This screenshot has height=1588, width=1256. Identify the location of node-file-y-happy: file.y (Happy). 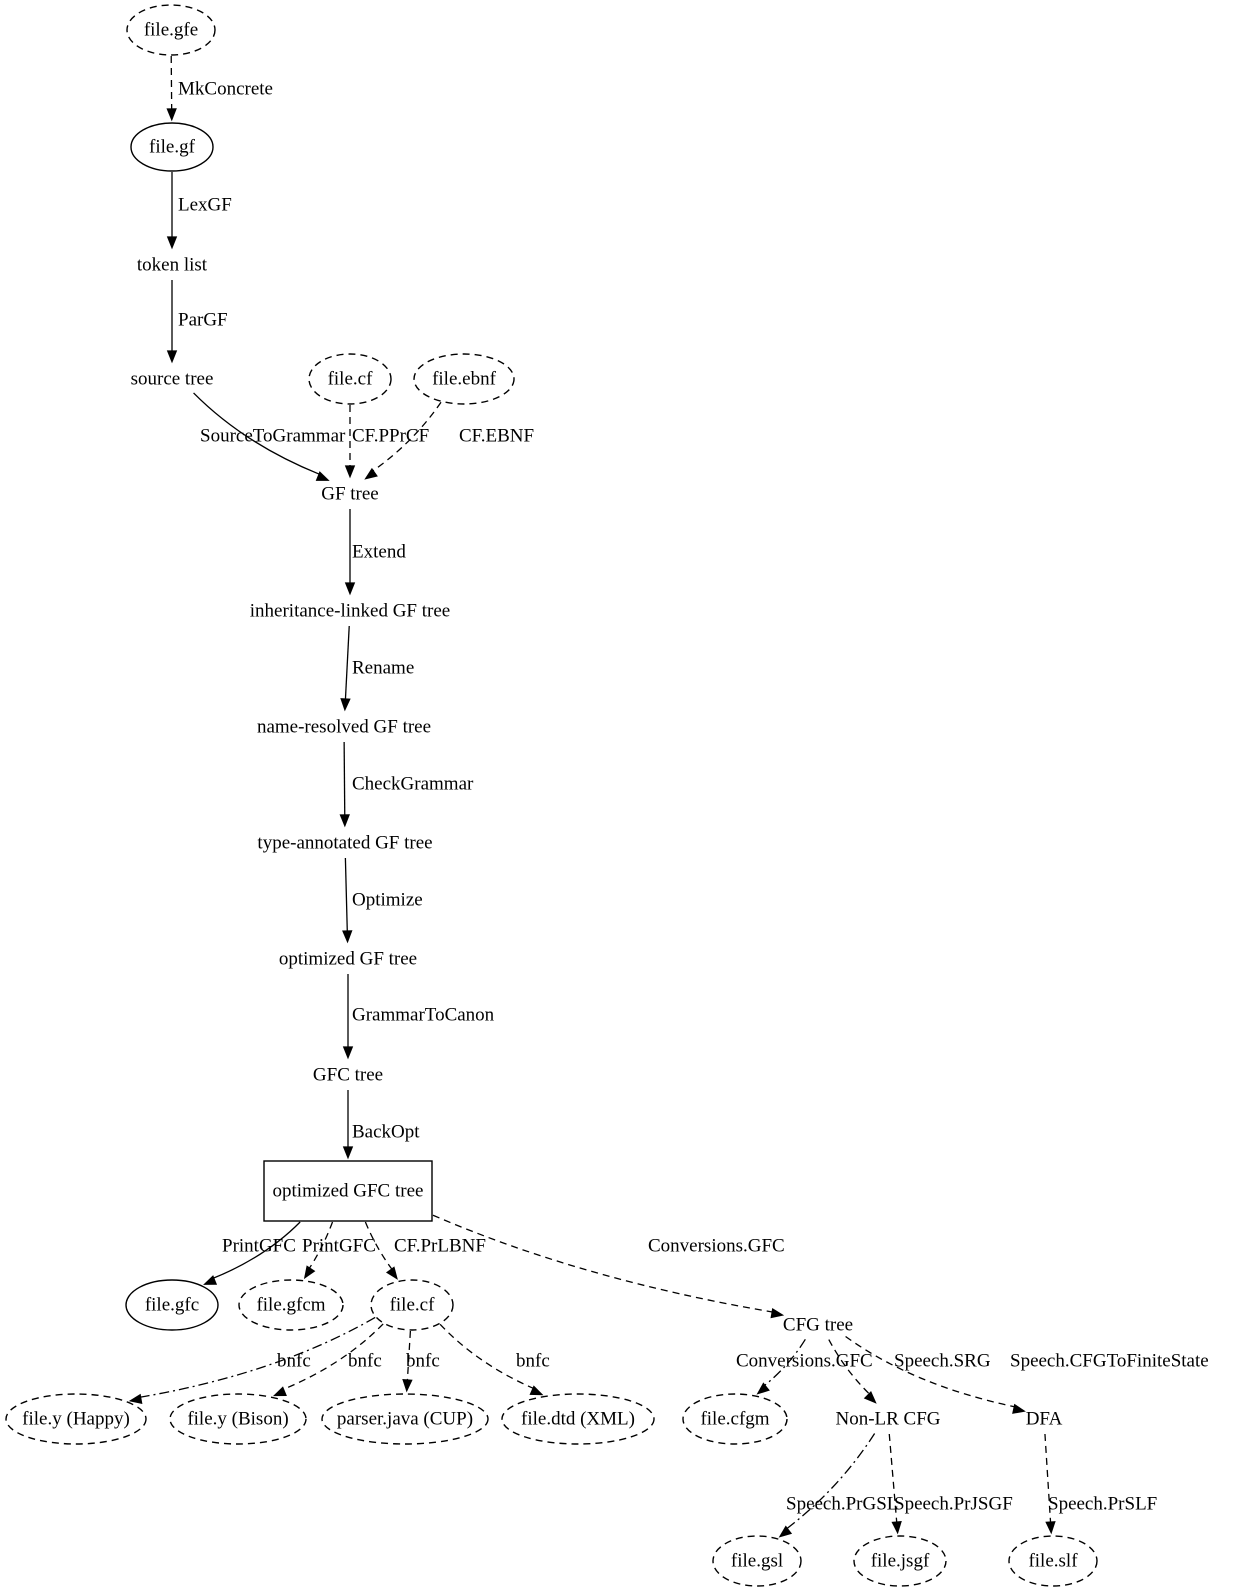
(76, 1419).